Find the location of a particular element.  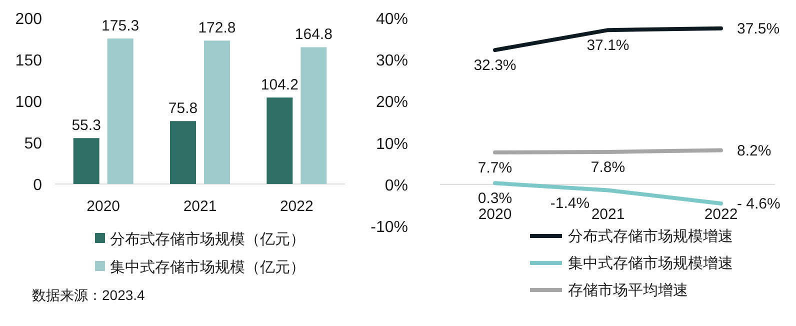

y-tick-label: 30% is located at coordinates (392, 61).